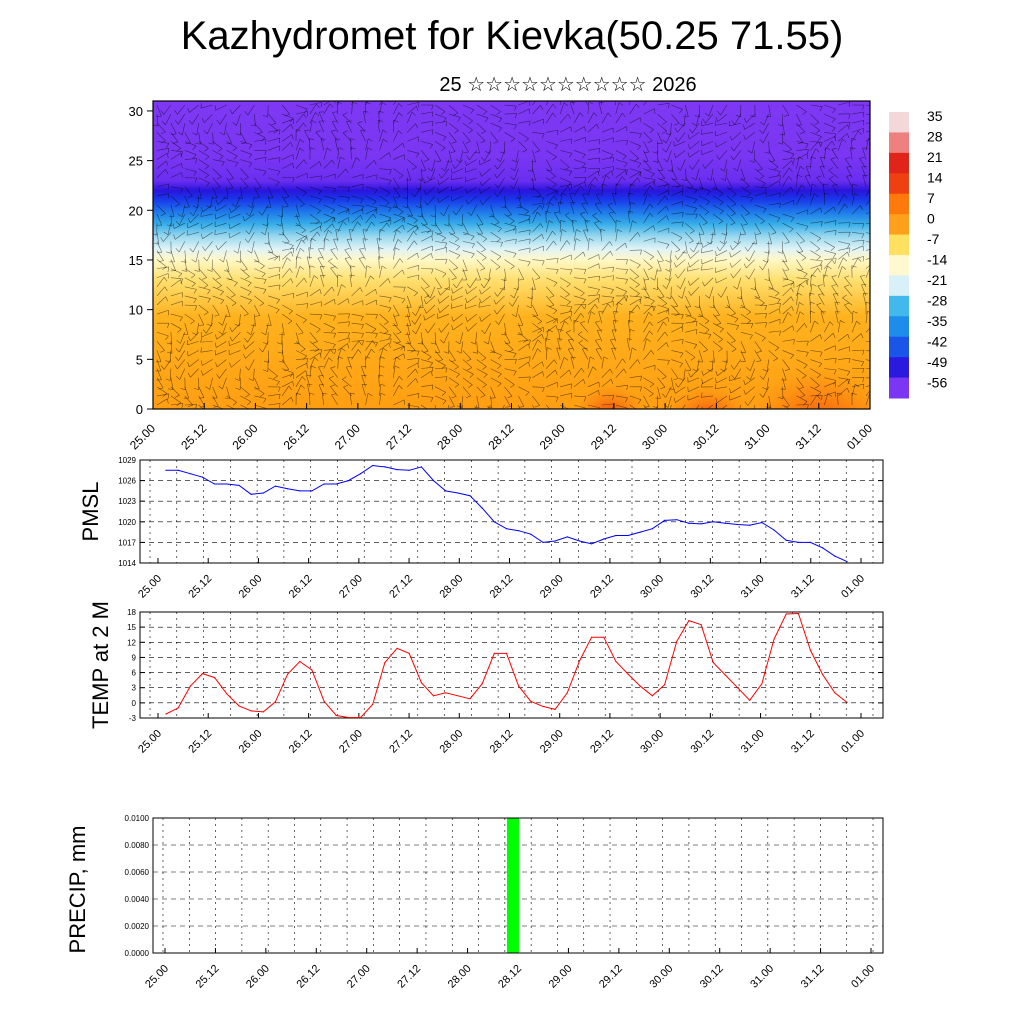 This screenshot has height=1024, width=1024. Describe the element at coordinates (762, 977) in the screenshot. I see `x-tick-label: 31.00` at that location.